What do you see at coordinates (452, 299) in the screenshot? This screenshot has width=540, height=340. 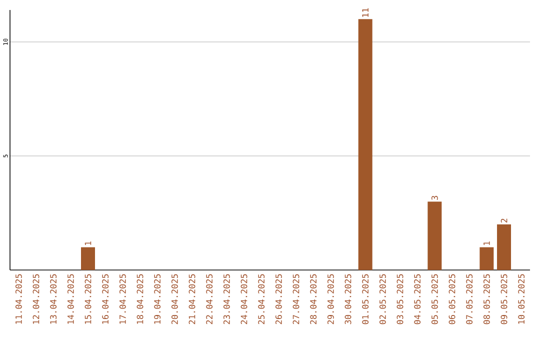 I see `x-tick-label: 06.05.2025` at bounding box center [452, 299].